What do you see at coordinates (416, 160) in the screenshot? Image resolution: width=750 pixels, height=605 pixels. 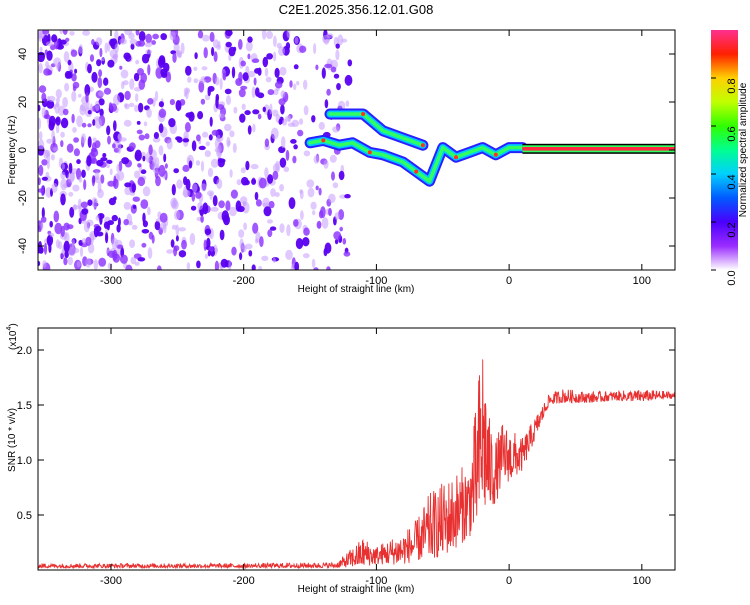 I see `signal-track-inner` at bounding box center [416, 160].